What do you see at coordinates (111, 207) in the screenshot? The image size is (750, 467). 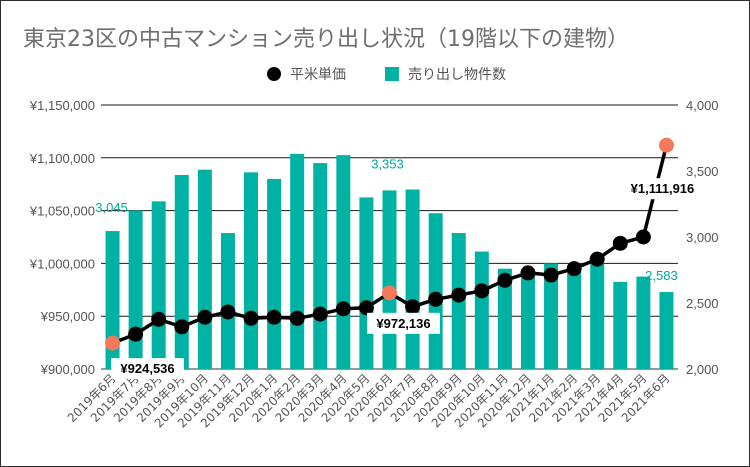 I see `bar-value-label: 3,045` at bounding box center [111, 207].